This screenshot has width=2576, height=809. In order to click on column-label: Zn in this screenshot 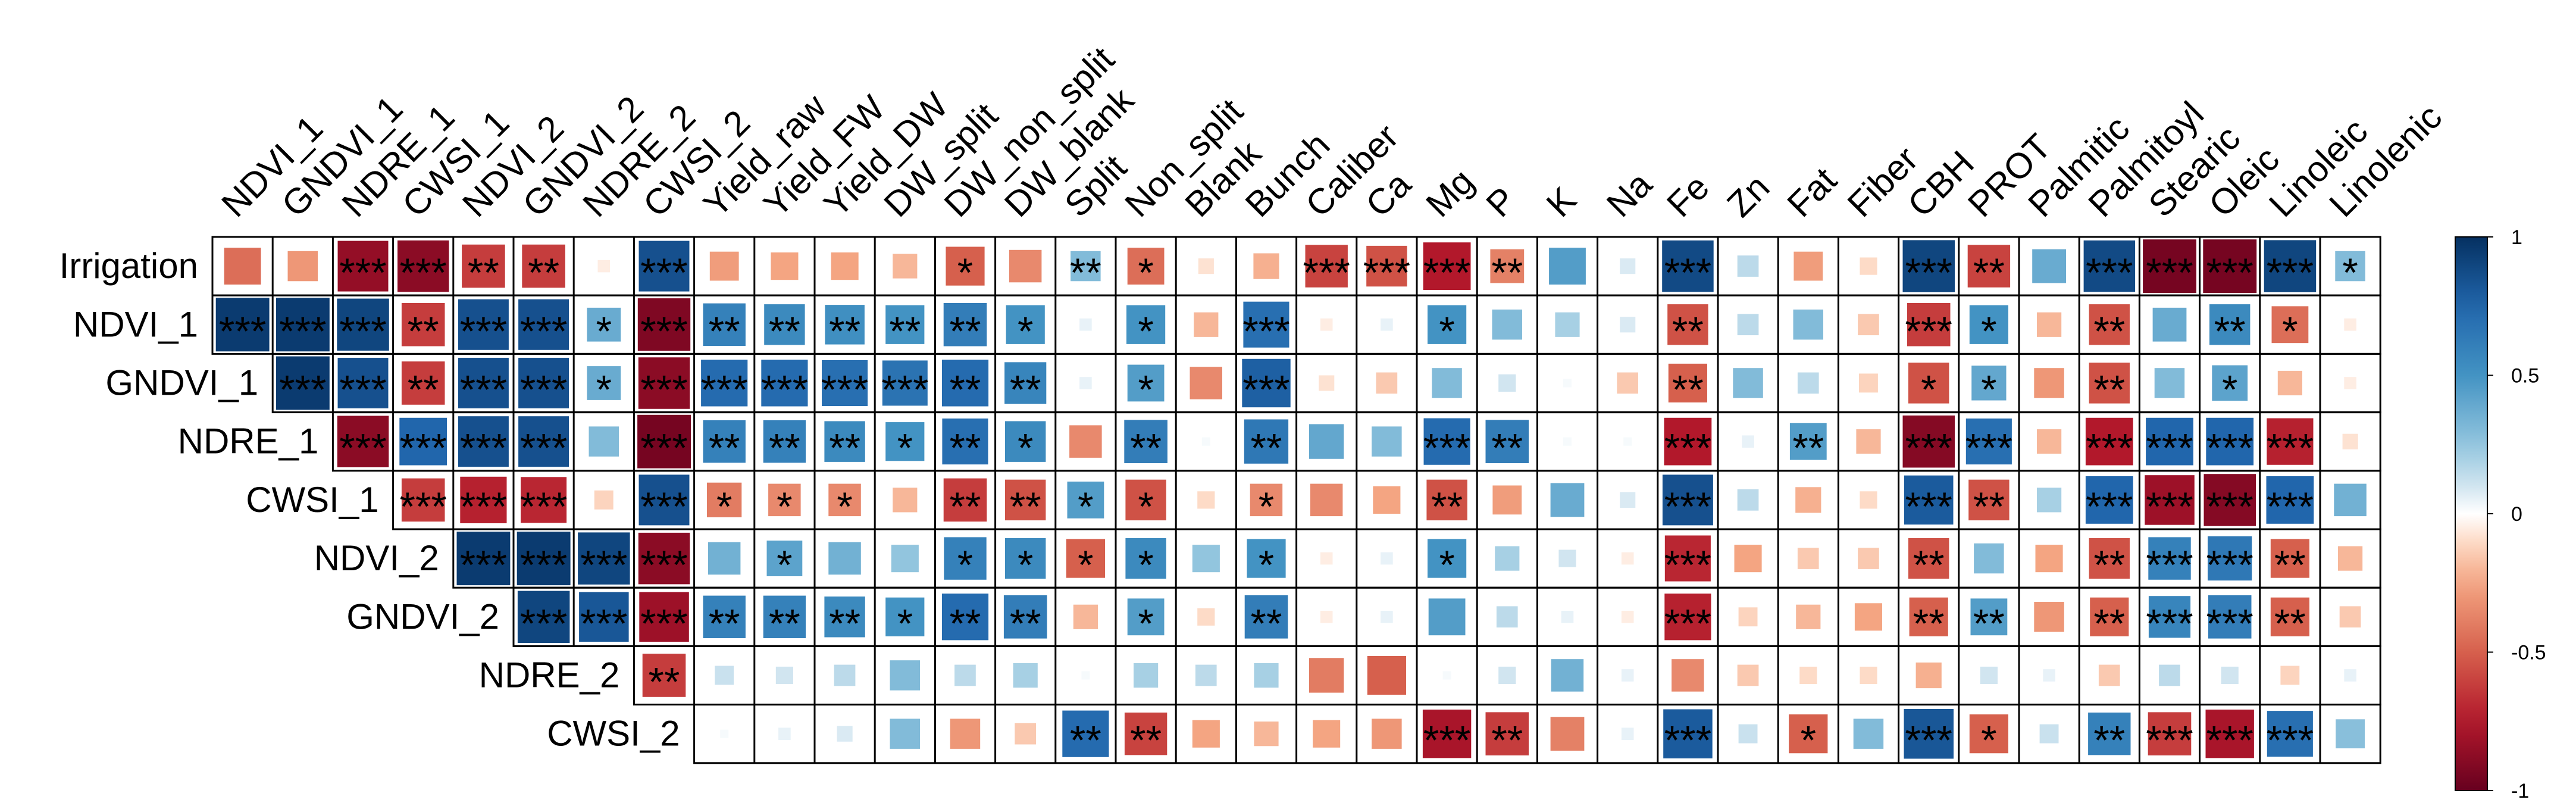, I will do `click(1748, 196)`.